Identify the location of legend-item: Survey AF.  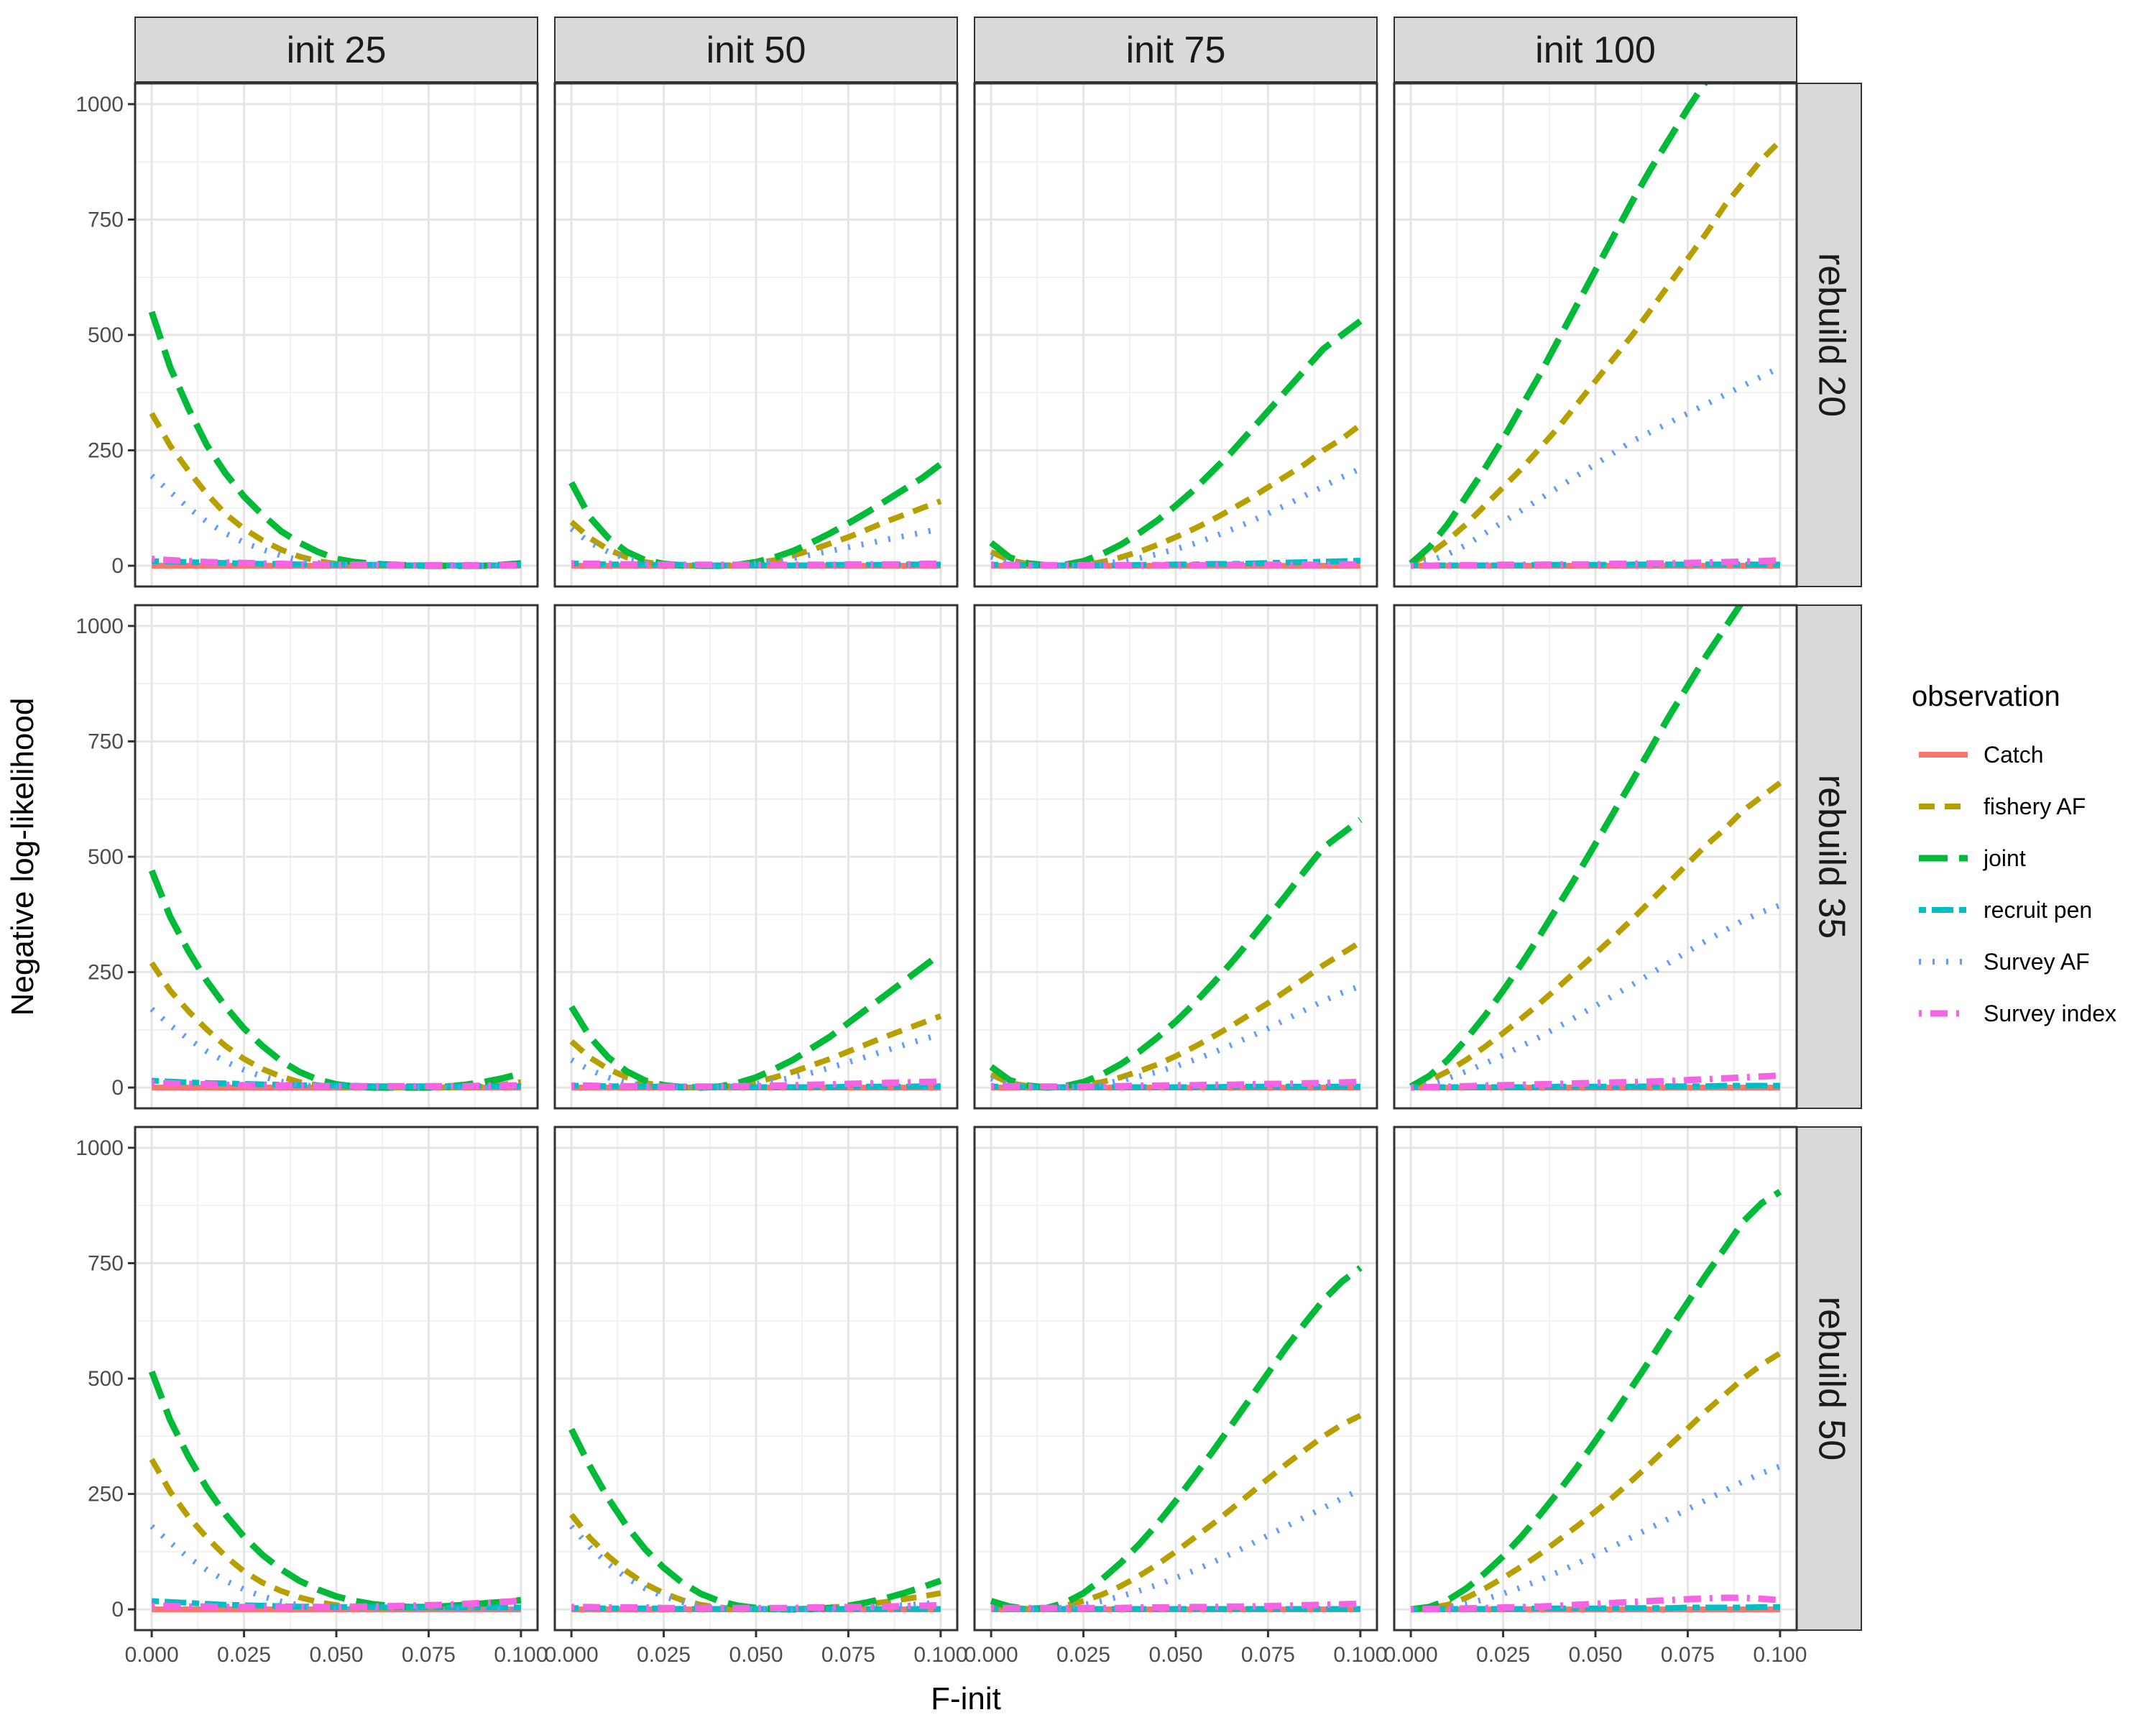
(2004, 962).